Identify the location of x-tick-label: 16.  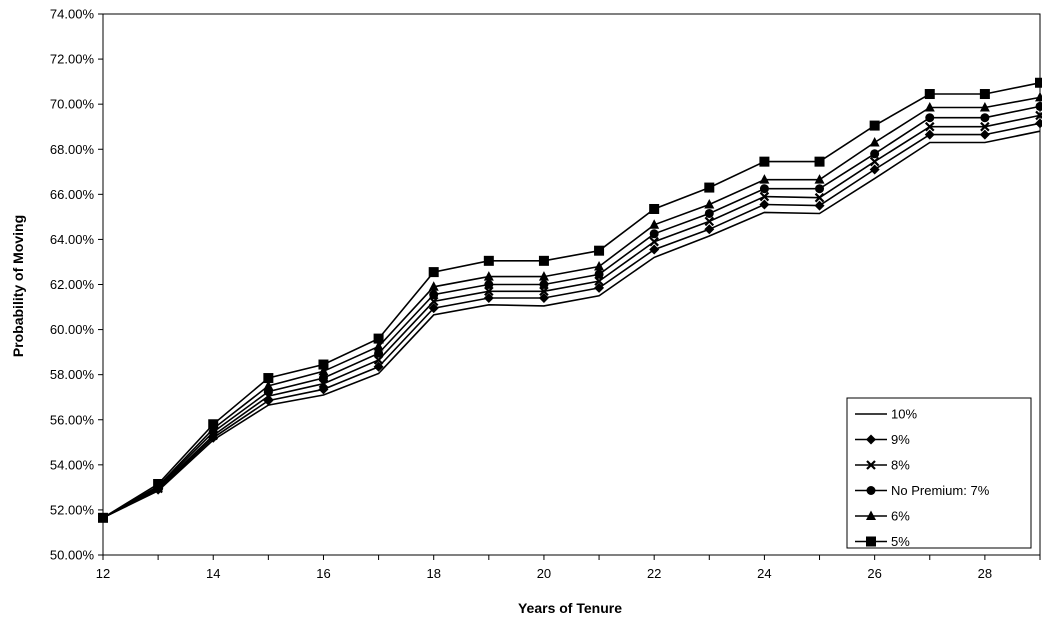
(323, 573).